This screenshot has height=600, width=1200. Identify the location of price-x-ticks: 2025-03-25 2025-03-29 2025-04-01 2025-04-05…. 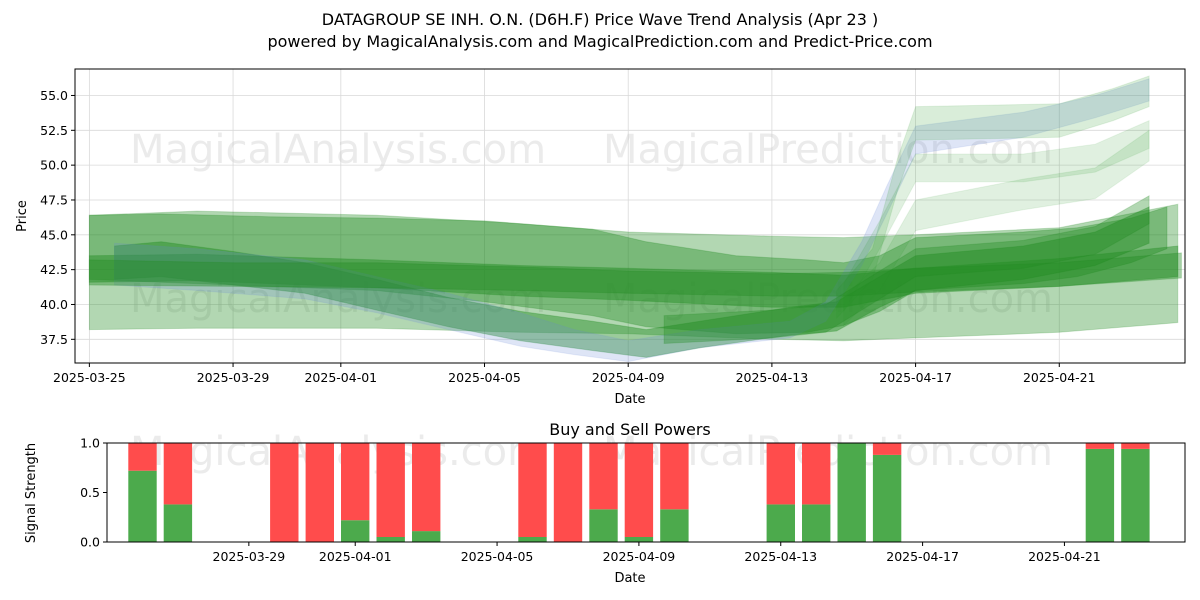
(574, 374).